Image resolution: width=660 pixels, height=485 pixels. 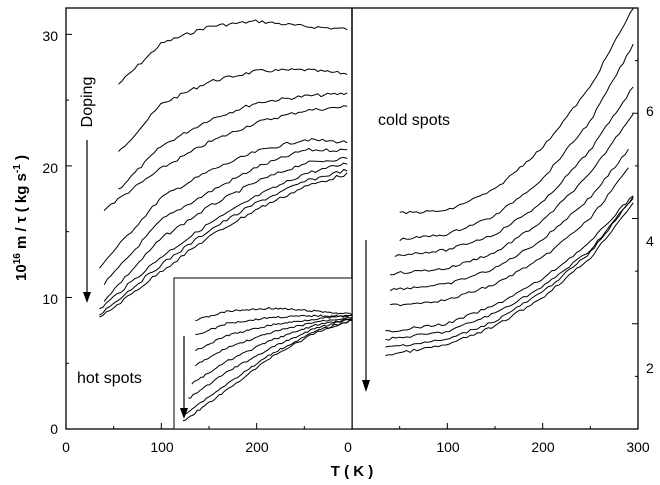 I want to click on left-ytick-label: 20, so click(x=50, y=168).